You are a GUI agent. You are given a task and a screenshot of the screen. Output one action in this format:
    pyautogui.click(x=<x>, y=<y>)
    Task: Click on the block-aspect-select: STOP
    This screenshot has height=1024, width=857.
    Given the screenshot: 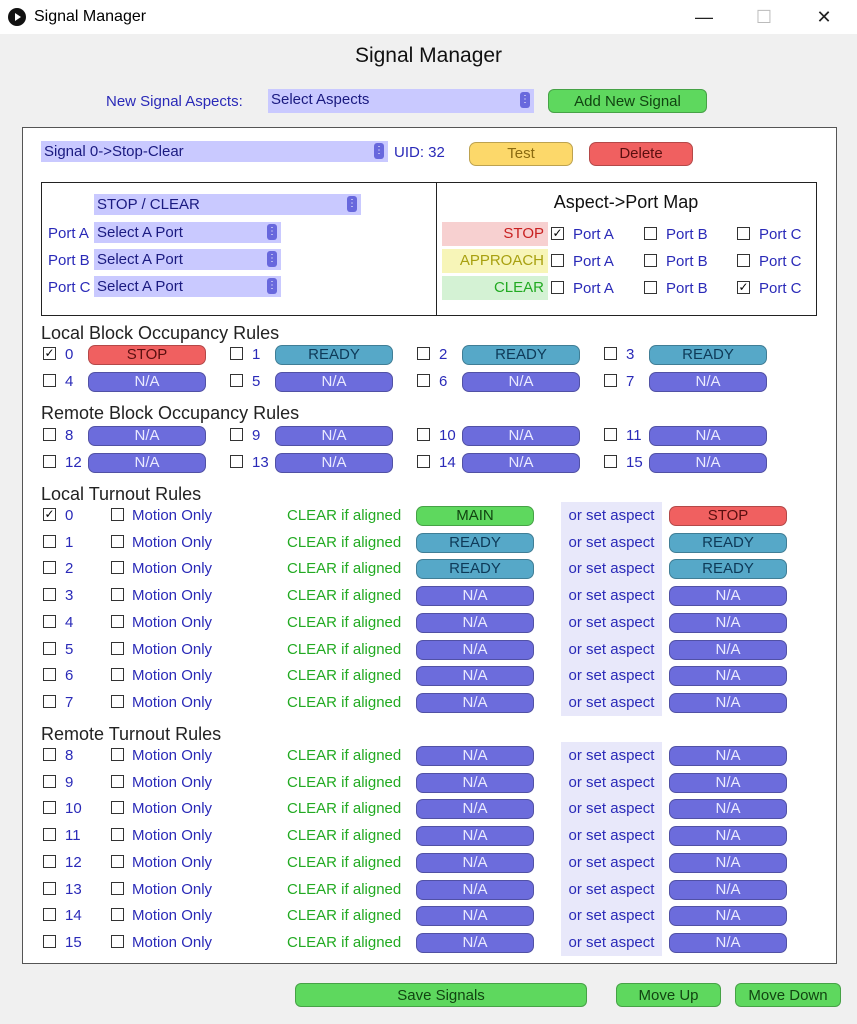 What is the action you would take?
    pyautogui.click(x=147, y=355)
    